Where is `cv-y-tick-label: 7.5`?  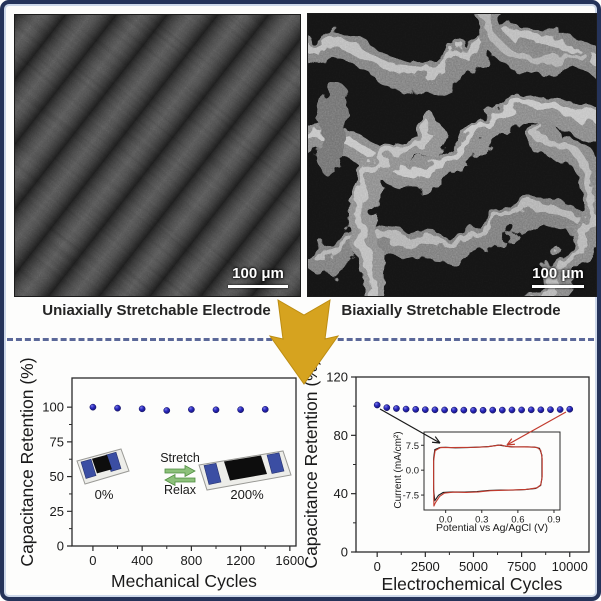
cv-y-tick-label: 7.5 is located at coordinates (412, 446).